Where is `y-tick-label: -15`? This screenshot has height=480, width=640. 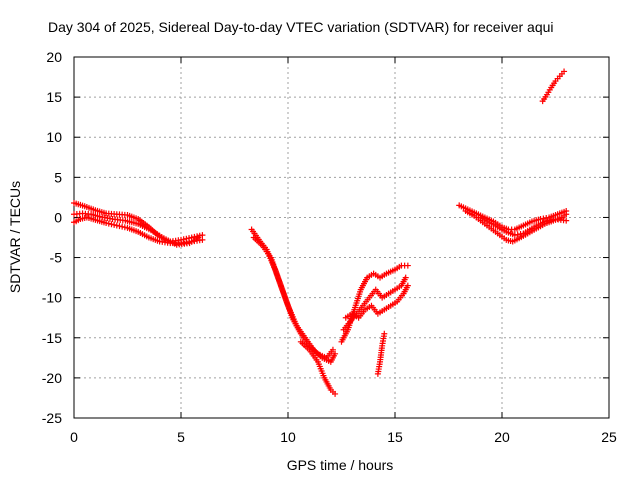
y-tick-label: -15 is located at coordinates (52, 338).